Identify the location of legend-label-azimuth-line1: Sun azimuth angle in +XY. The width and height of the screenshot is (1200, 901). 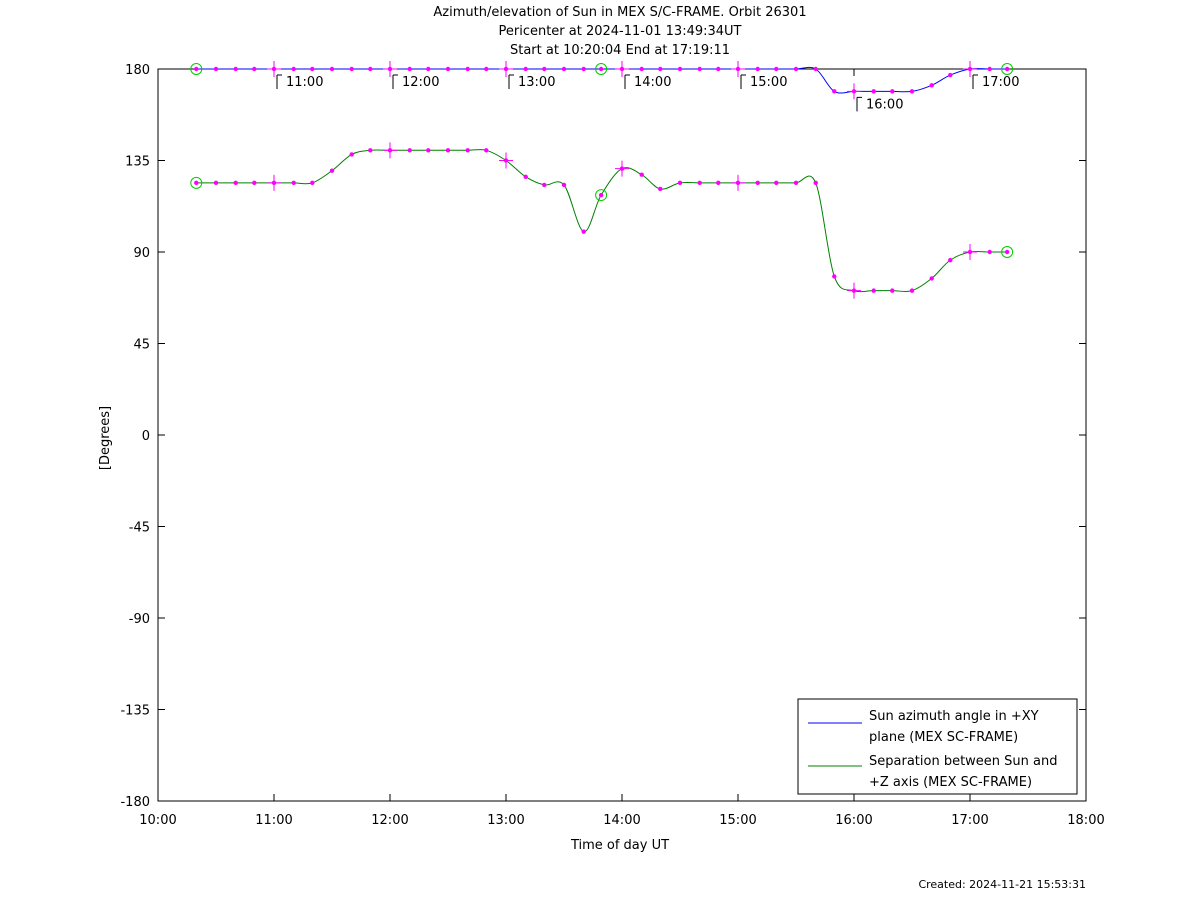
(954, 716).